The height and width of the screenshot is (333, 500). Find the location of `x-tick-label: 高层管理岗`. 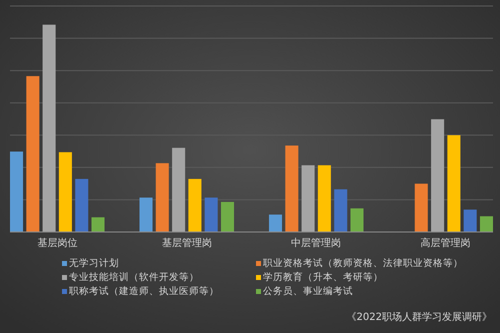

x-tick-label: 高层管理岗 is located at coordinates (445, 243).